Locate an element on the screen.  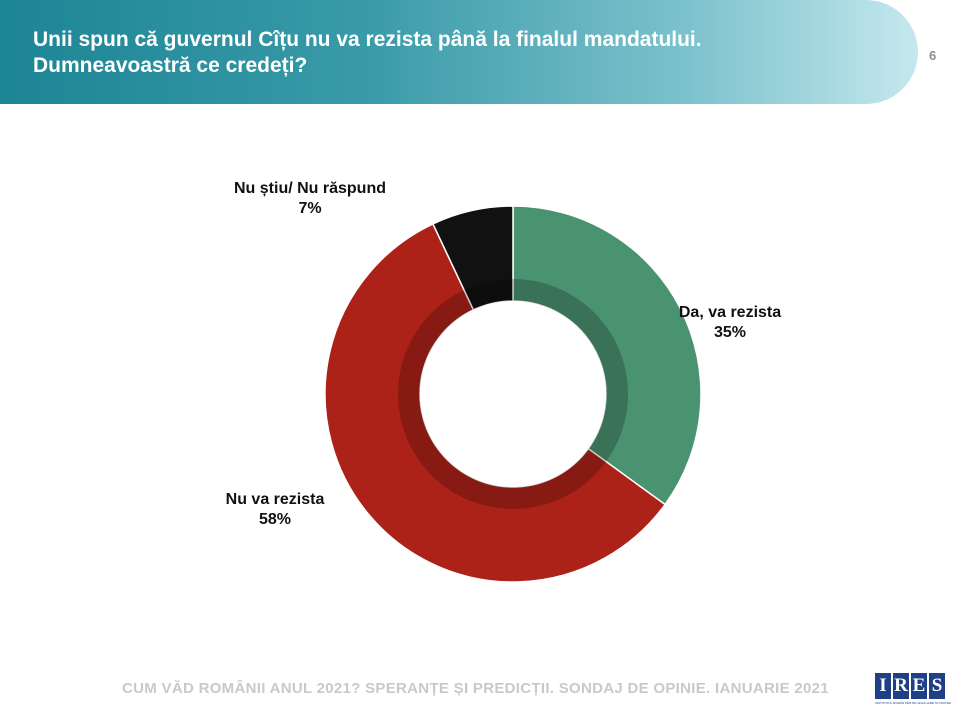
slice-value-text: 58% is located at coordinates (275, 519).